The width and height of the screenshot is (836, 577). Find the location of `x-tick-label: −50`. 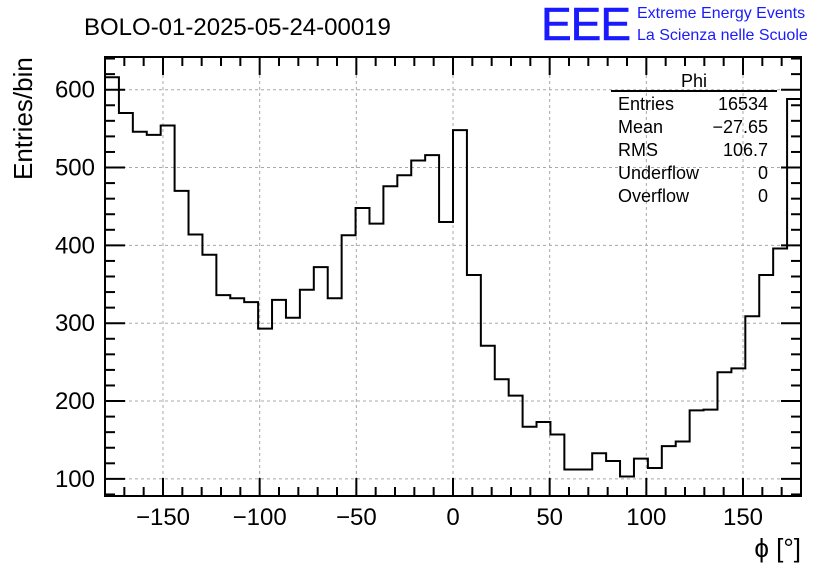

x-tick-label: −50 is located at coordinates (356, 517).